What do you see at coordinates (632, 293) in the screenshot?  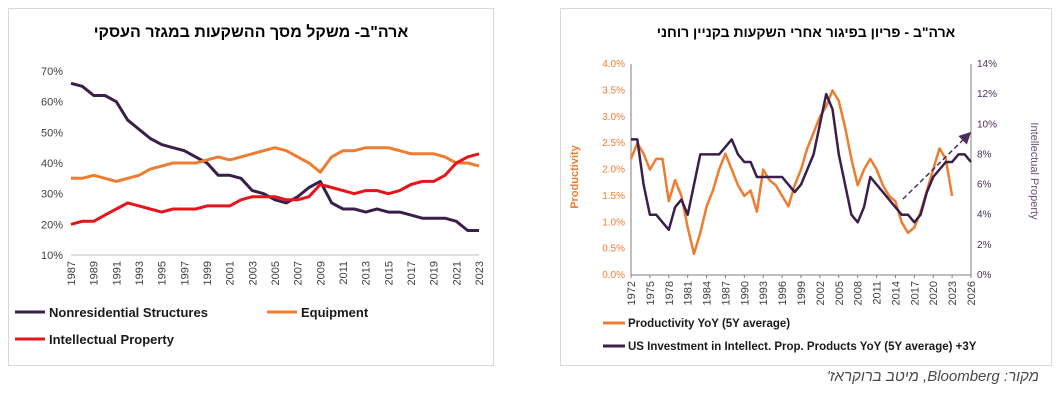 I see `right-x-tick-label: 1972` at bounding box center [632, 293].